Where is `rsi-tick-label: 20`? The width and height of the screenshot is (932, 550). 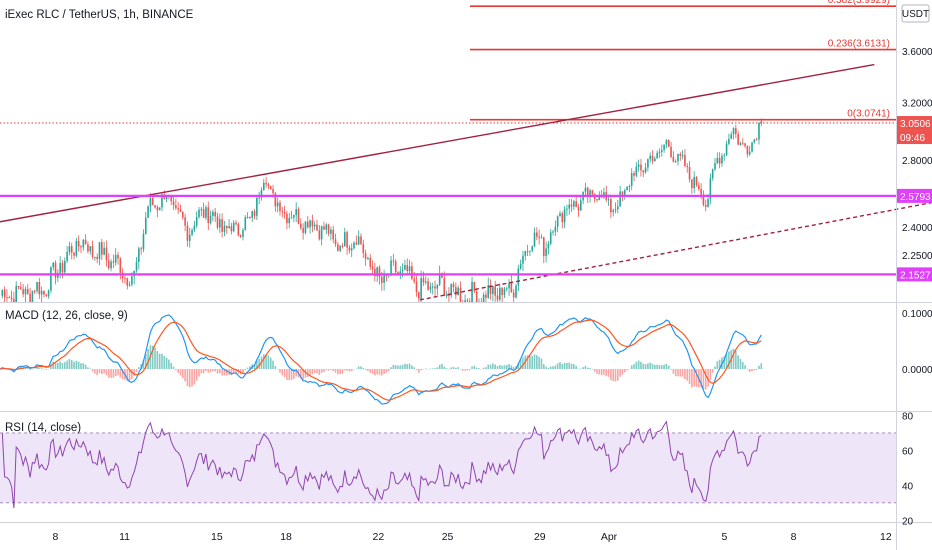
rsi-tick-label: 20 is located at coordinates (908, 521).